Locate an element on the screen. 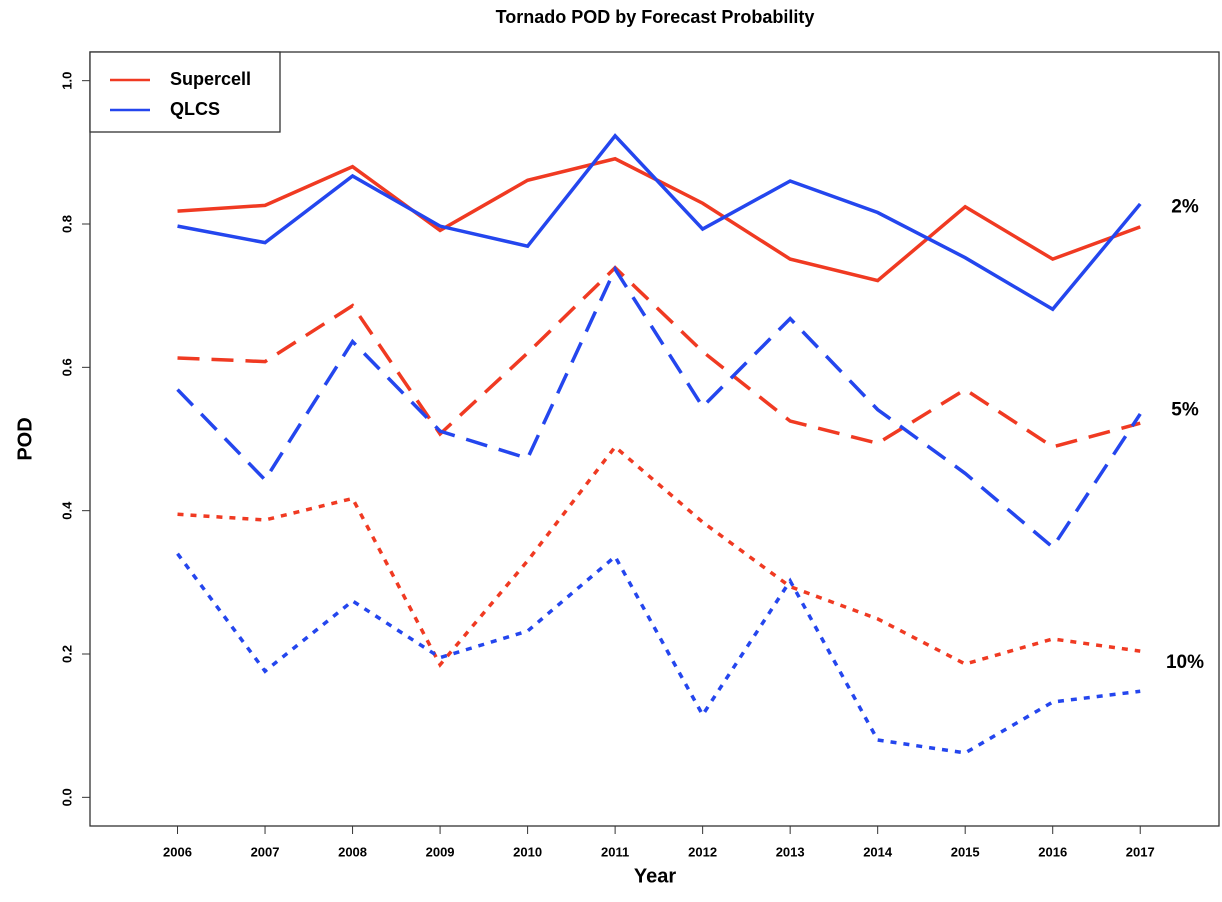 This screenshot has height=902, width=1222. x-tick-label: 2008 is located at coordinates (352, 851).